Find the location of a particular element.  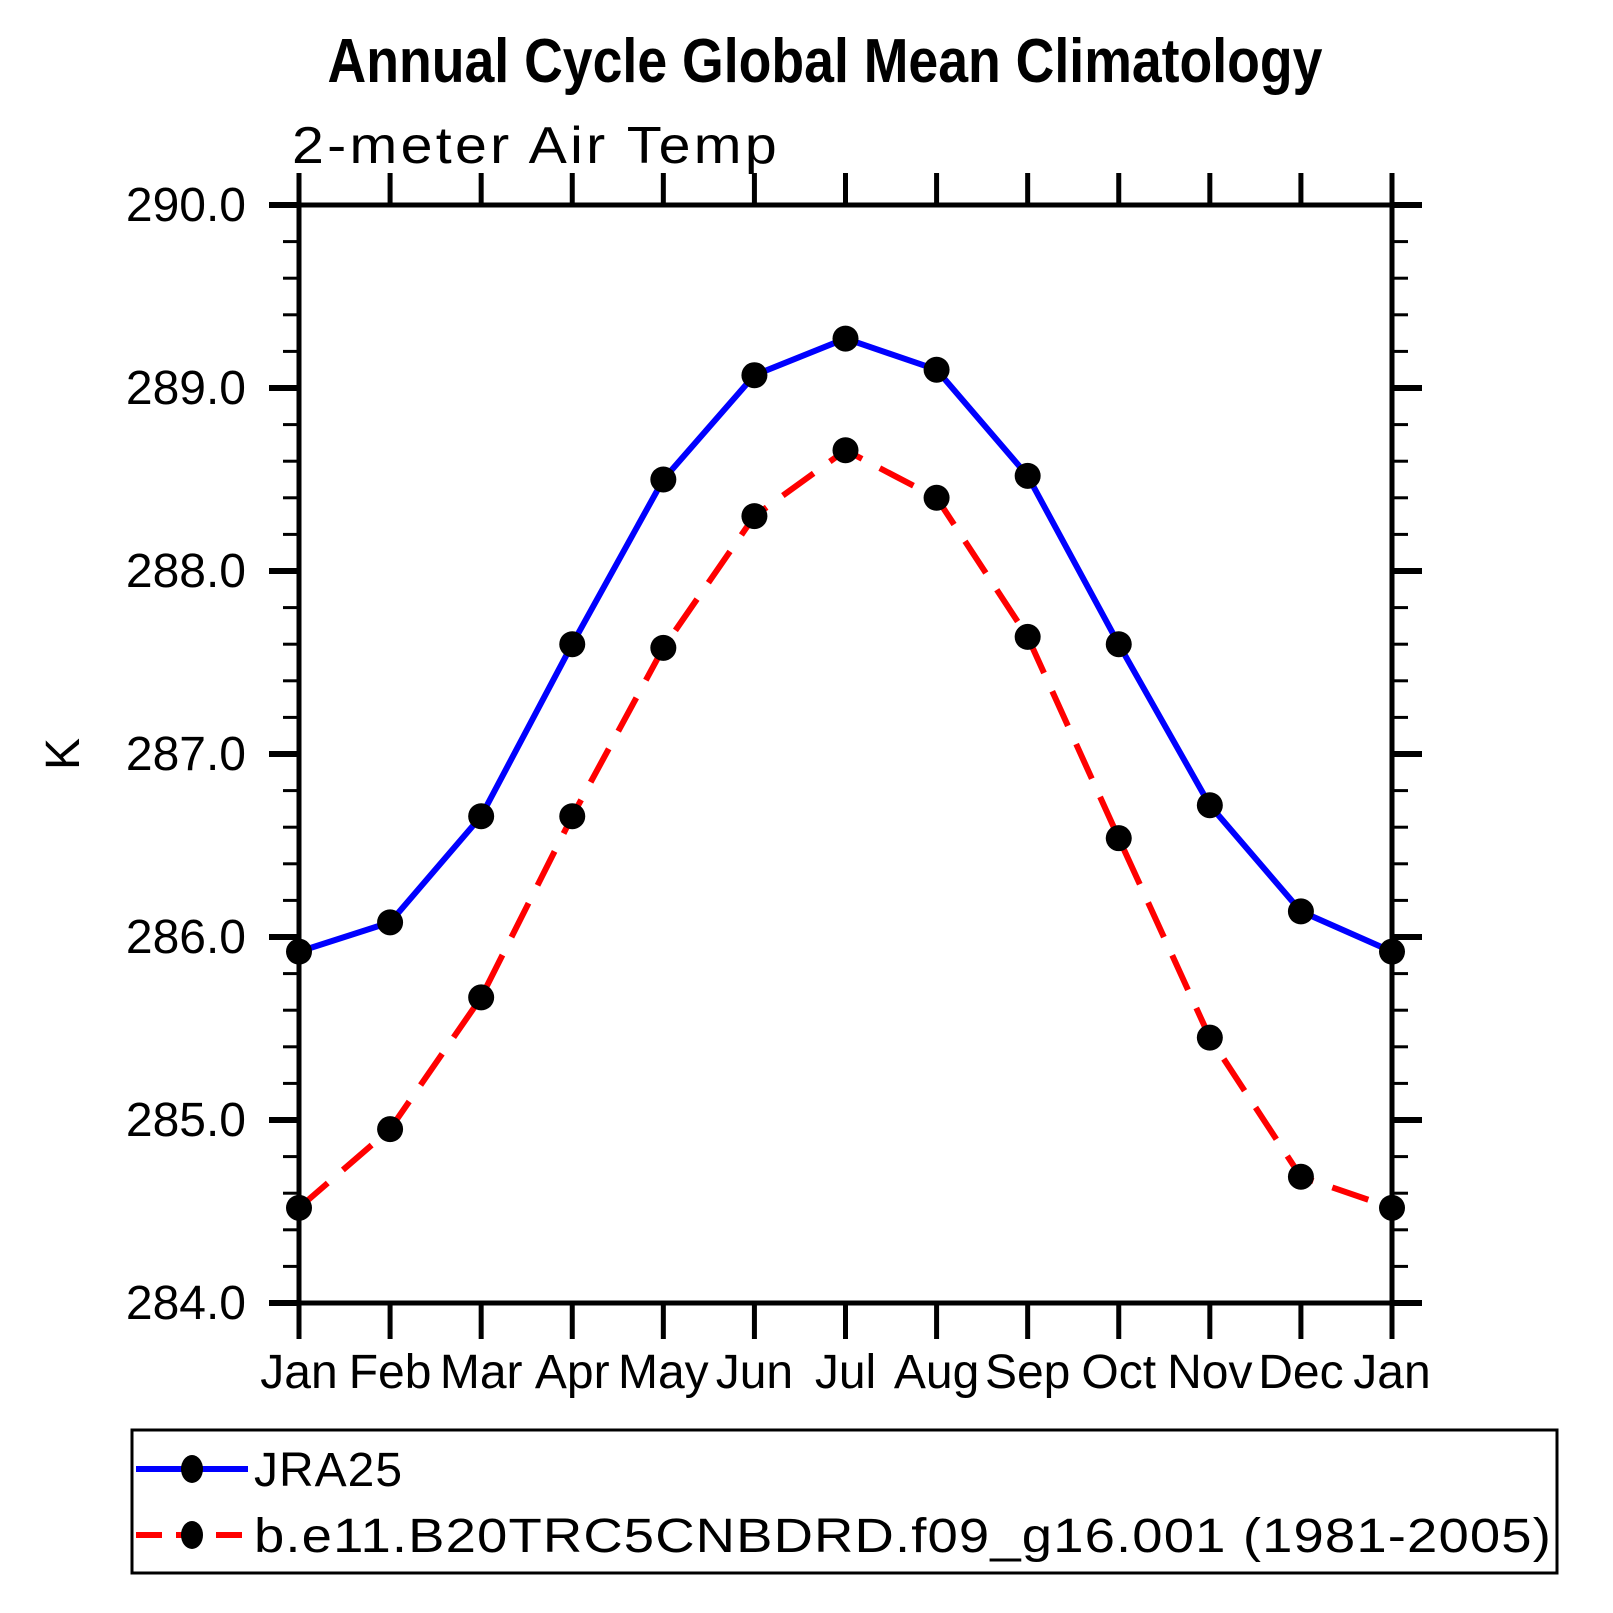

legend-box is located at coordinates (844, 1501).